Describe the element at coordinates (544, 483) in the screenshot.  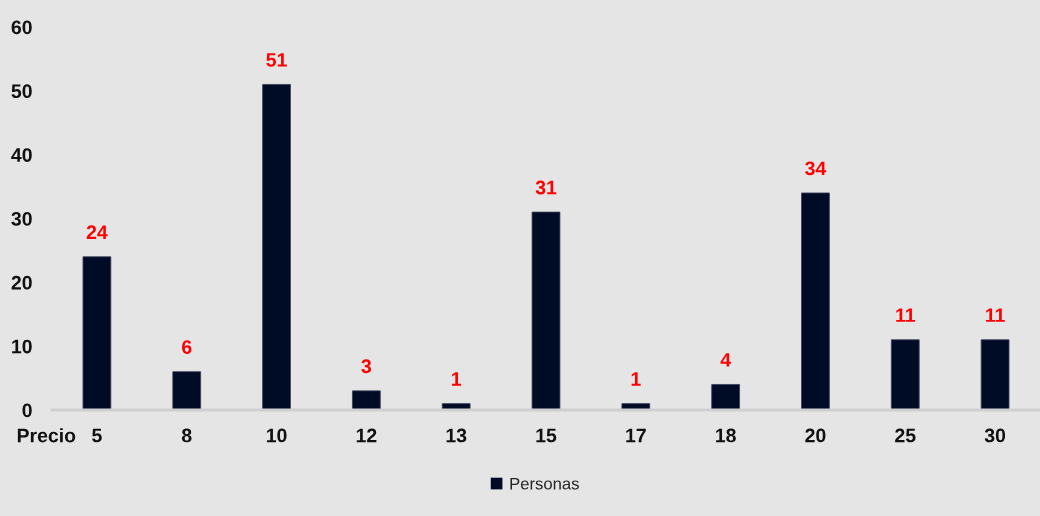
I see `legend-label: Personas` at that location.